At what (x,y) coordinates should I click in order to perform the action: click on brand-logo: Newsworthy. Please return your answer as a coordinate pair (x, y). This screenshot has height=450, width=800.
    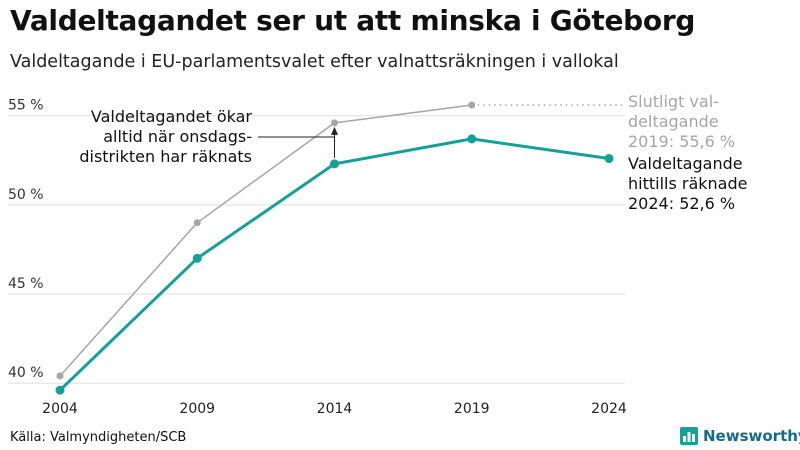
    Looking at the image, I should click on (740, 436).